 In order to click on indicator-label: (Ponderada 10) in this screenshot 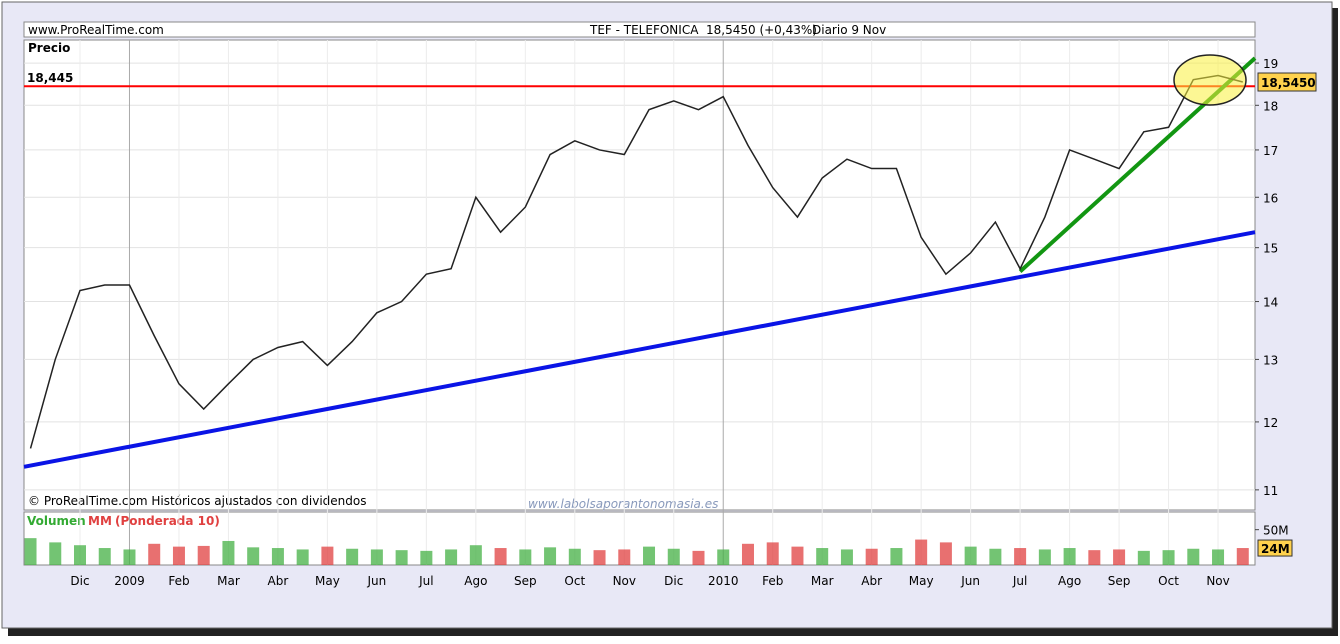, I will do `click(167, 521)`.